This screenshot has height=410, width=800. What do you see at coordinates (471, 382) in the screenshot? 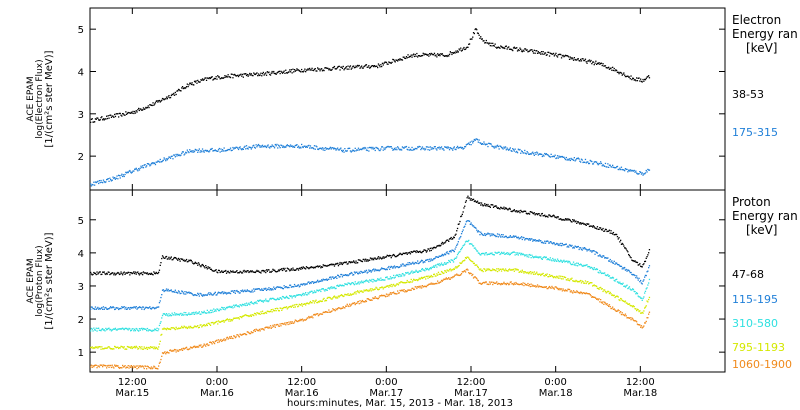
I see `x-tick-time-4: 12:00` at bounding box center [471, 382].